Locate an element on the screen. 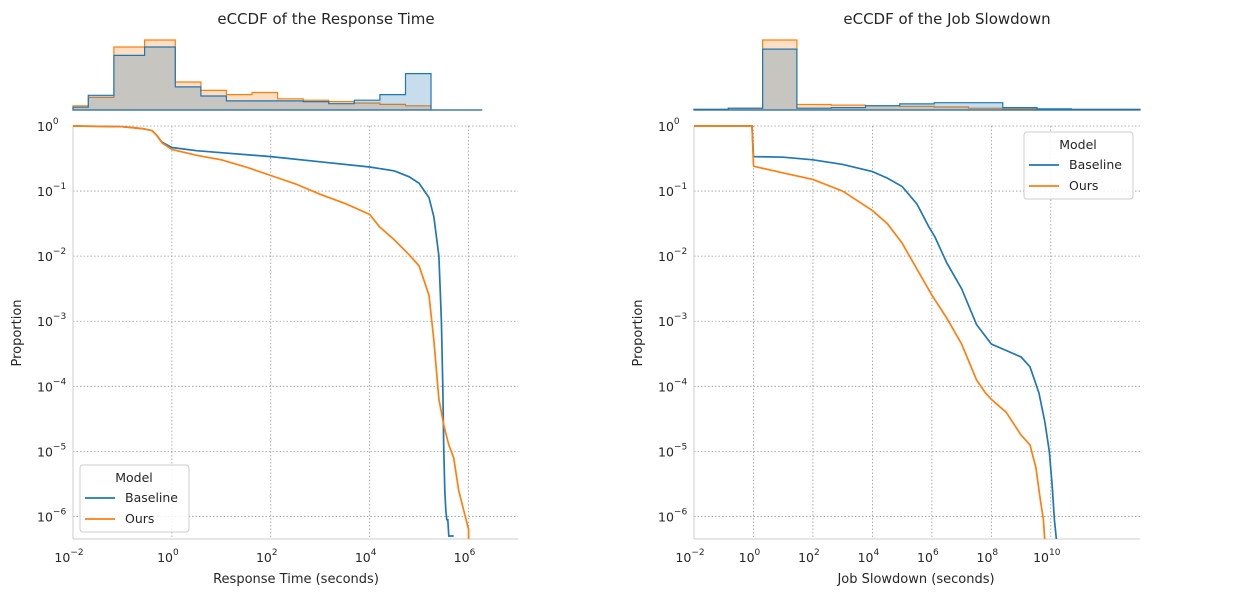 This screenshot has width=1242, height=597. x-tick-labels: 10⁻² 10⁰ 10² 10⁴ 10⁶ 10⁸ 10¹⁰ is located at coordinates (867, 556).